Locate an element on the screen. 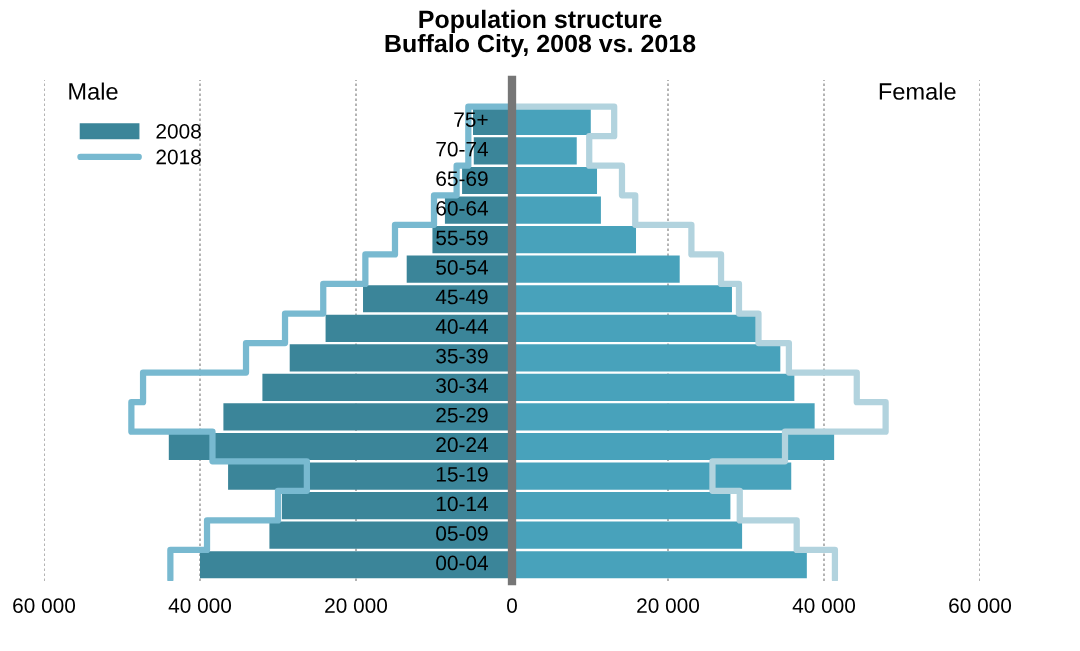  y-tick-label: 10-14 is located at coordinates (462, 504).